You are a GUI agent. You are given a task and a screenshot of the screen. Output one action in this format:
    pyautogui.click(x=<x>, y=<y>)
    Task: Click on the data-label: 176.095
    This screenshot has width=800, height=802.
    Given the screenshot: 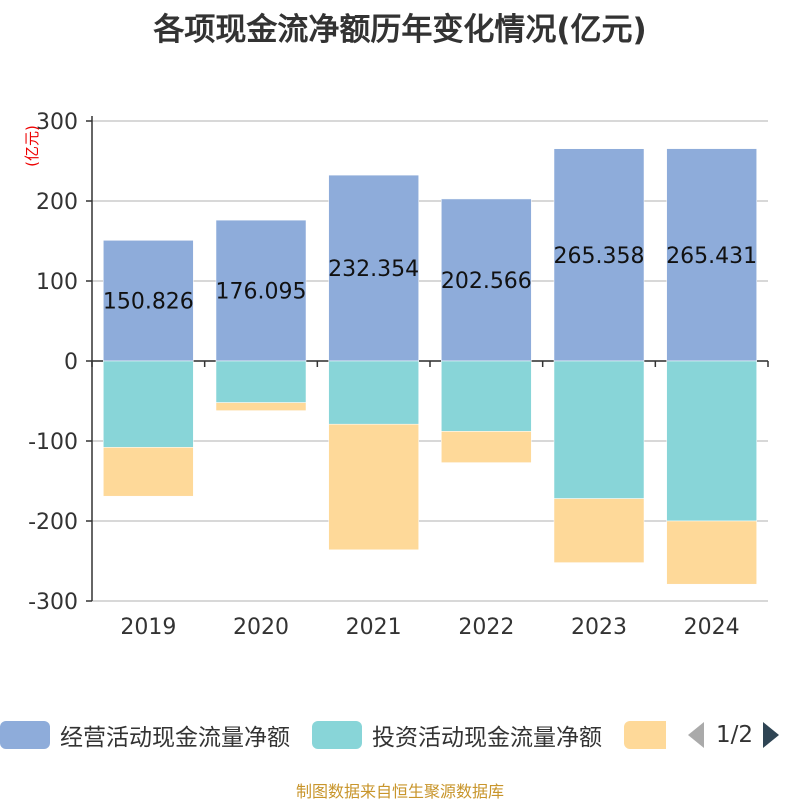 What is the action you would take?
    pyautogui.click(x=261, y=292)
    